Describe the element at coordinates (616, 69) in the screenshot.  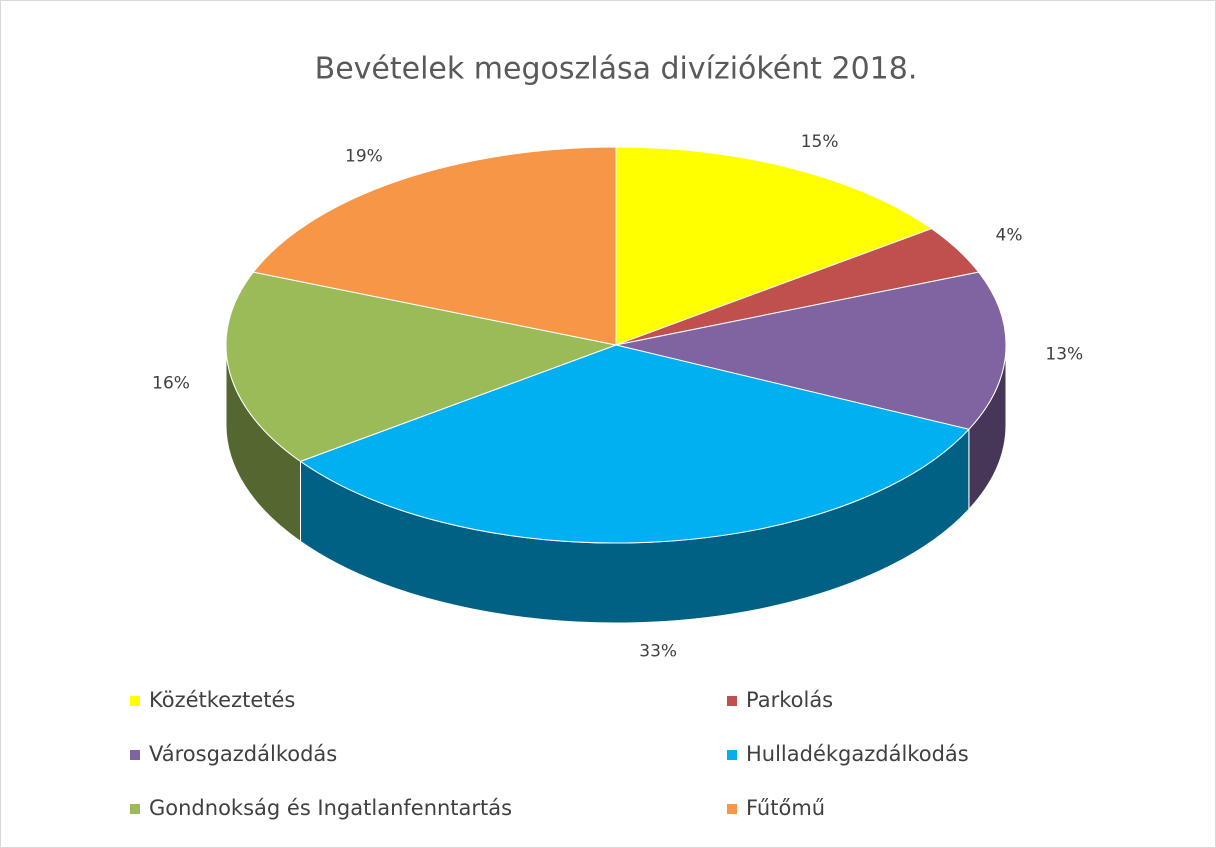
I see `chart-title: Bevételek megoszlása divízióként 2018.` at that location.